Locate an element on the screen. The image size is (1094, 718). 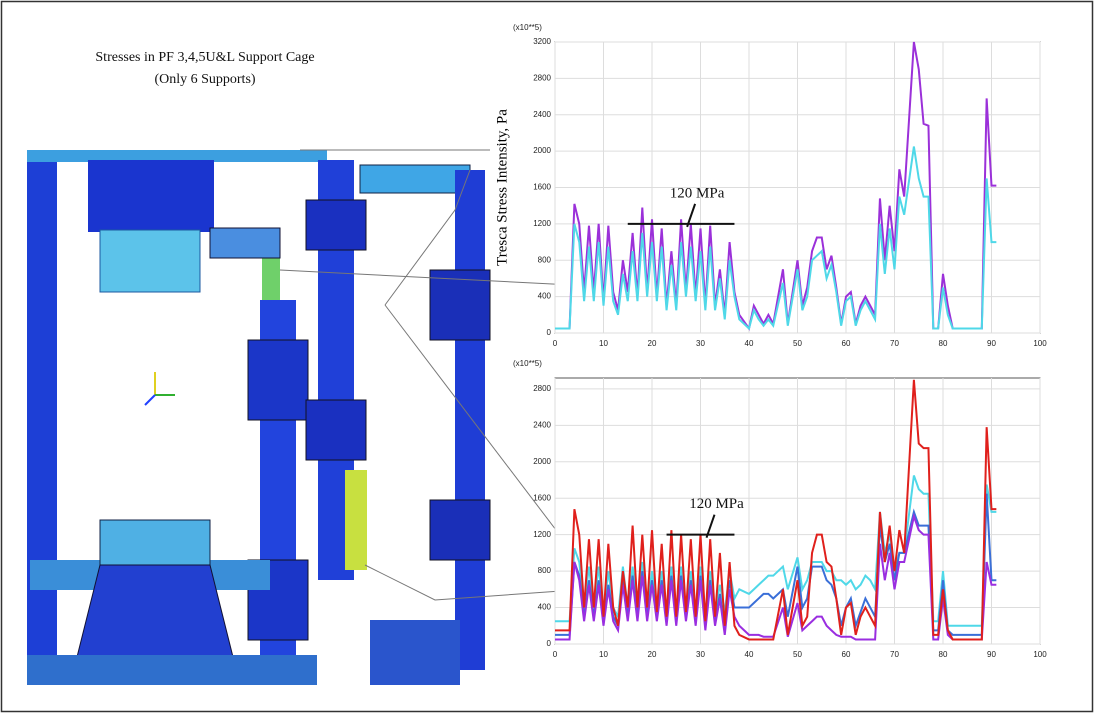
y-tick-label: 3200 is located at coordinates (542, 41).